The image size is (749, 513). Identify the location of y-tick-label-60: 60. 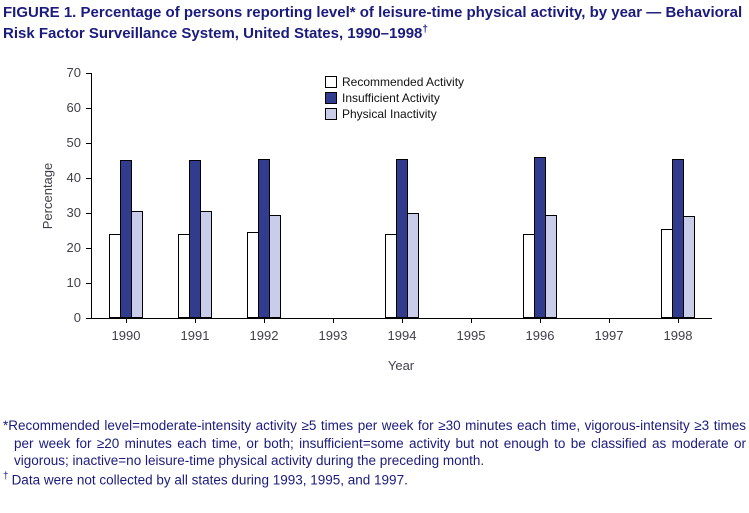
(73, 107).